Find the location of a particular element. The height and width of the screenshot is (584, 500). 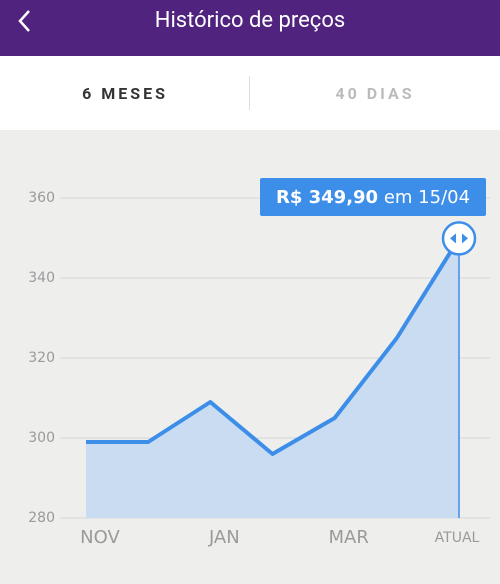

handle is located at coordinates (459, 238).